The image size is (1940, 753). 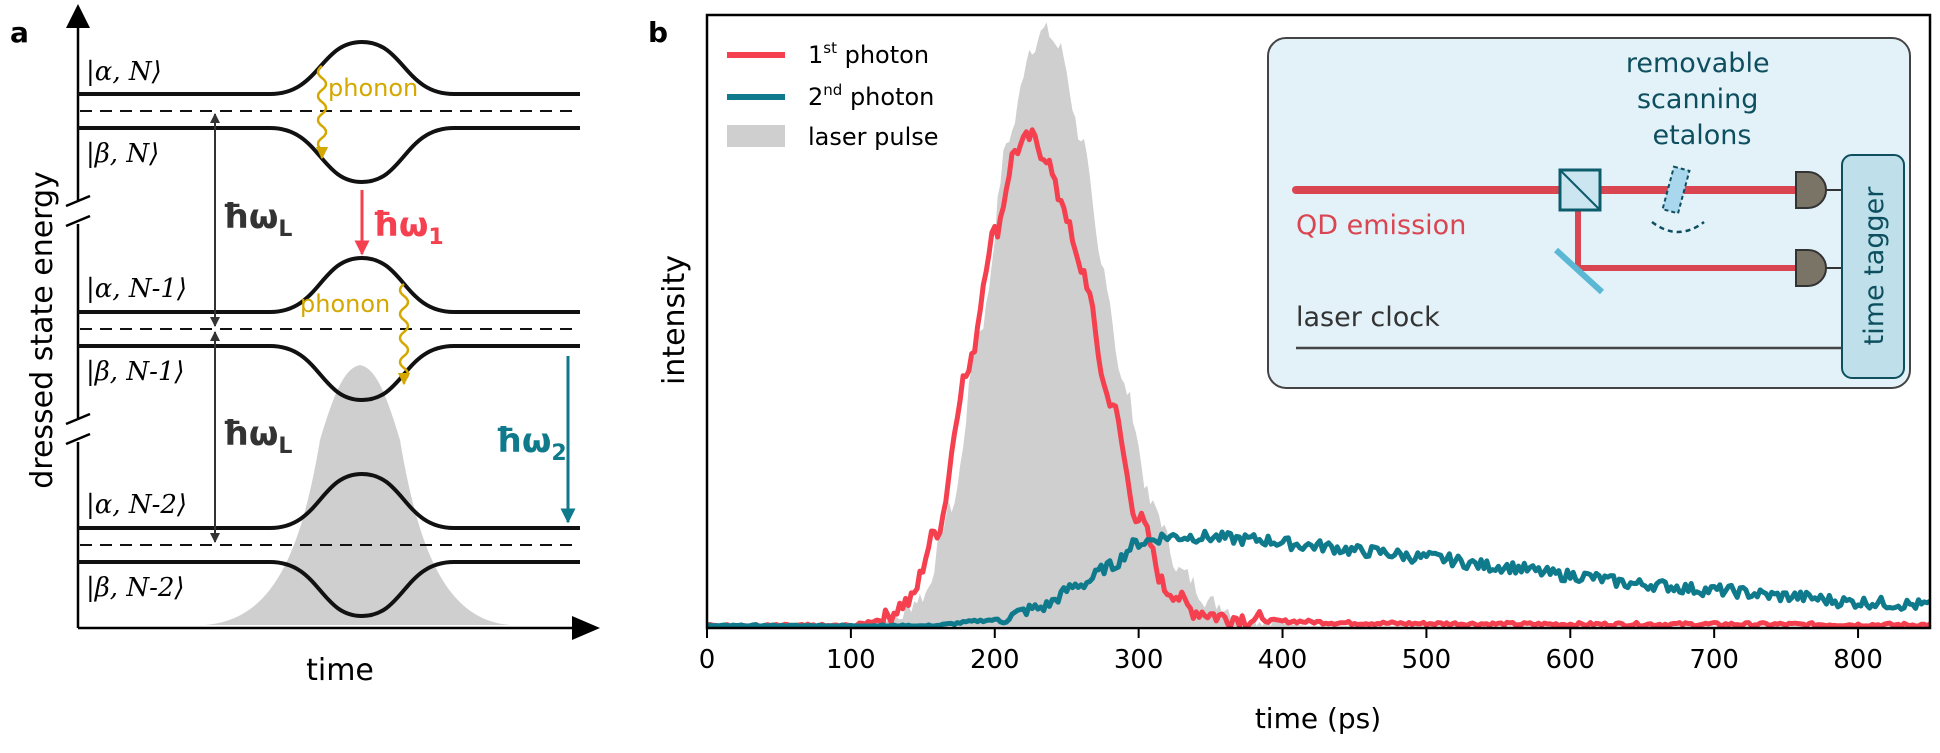 I want to click on state-label-beta-N-2: |β, N-2⟩, so click(x=135, y=588).